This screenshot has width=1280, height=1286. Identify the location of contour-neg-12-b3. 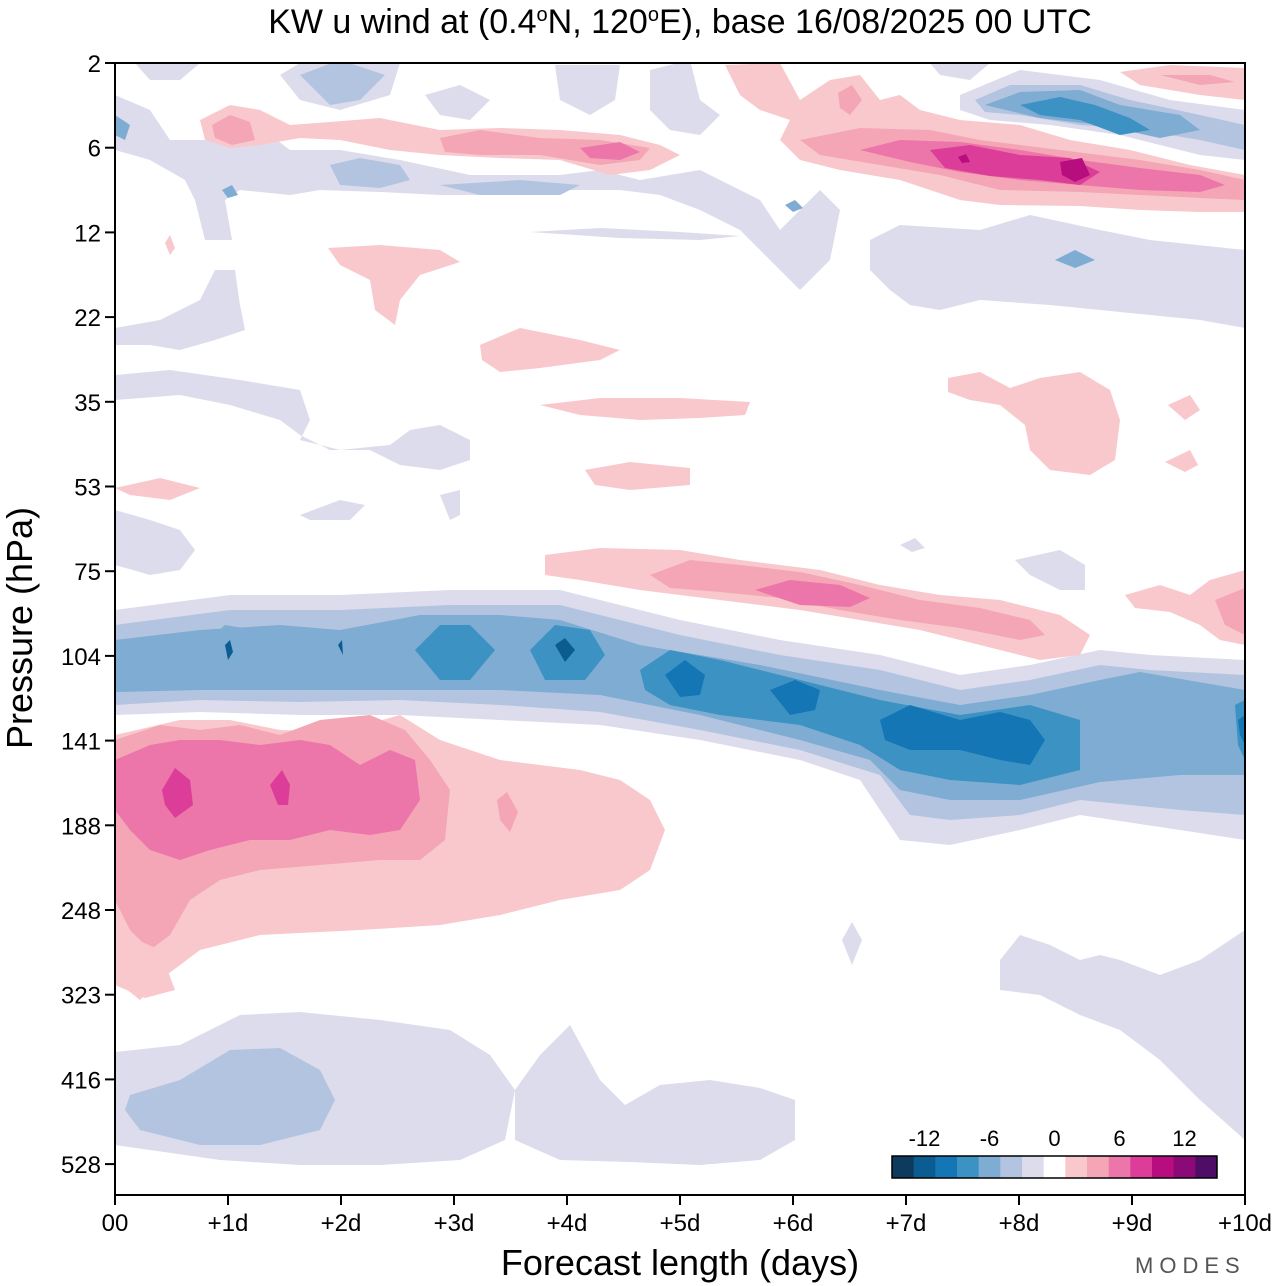
(565, 650).